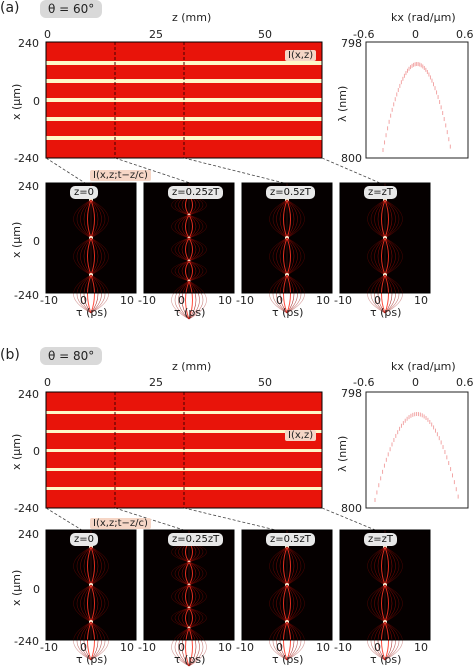 The height and width of the screenshot is (670, 474). I want to click on kx-tick: 0, so click(415, 34).